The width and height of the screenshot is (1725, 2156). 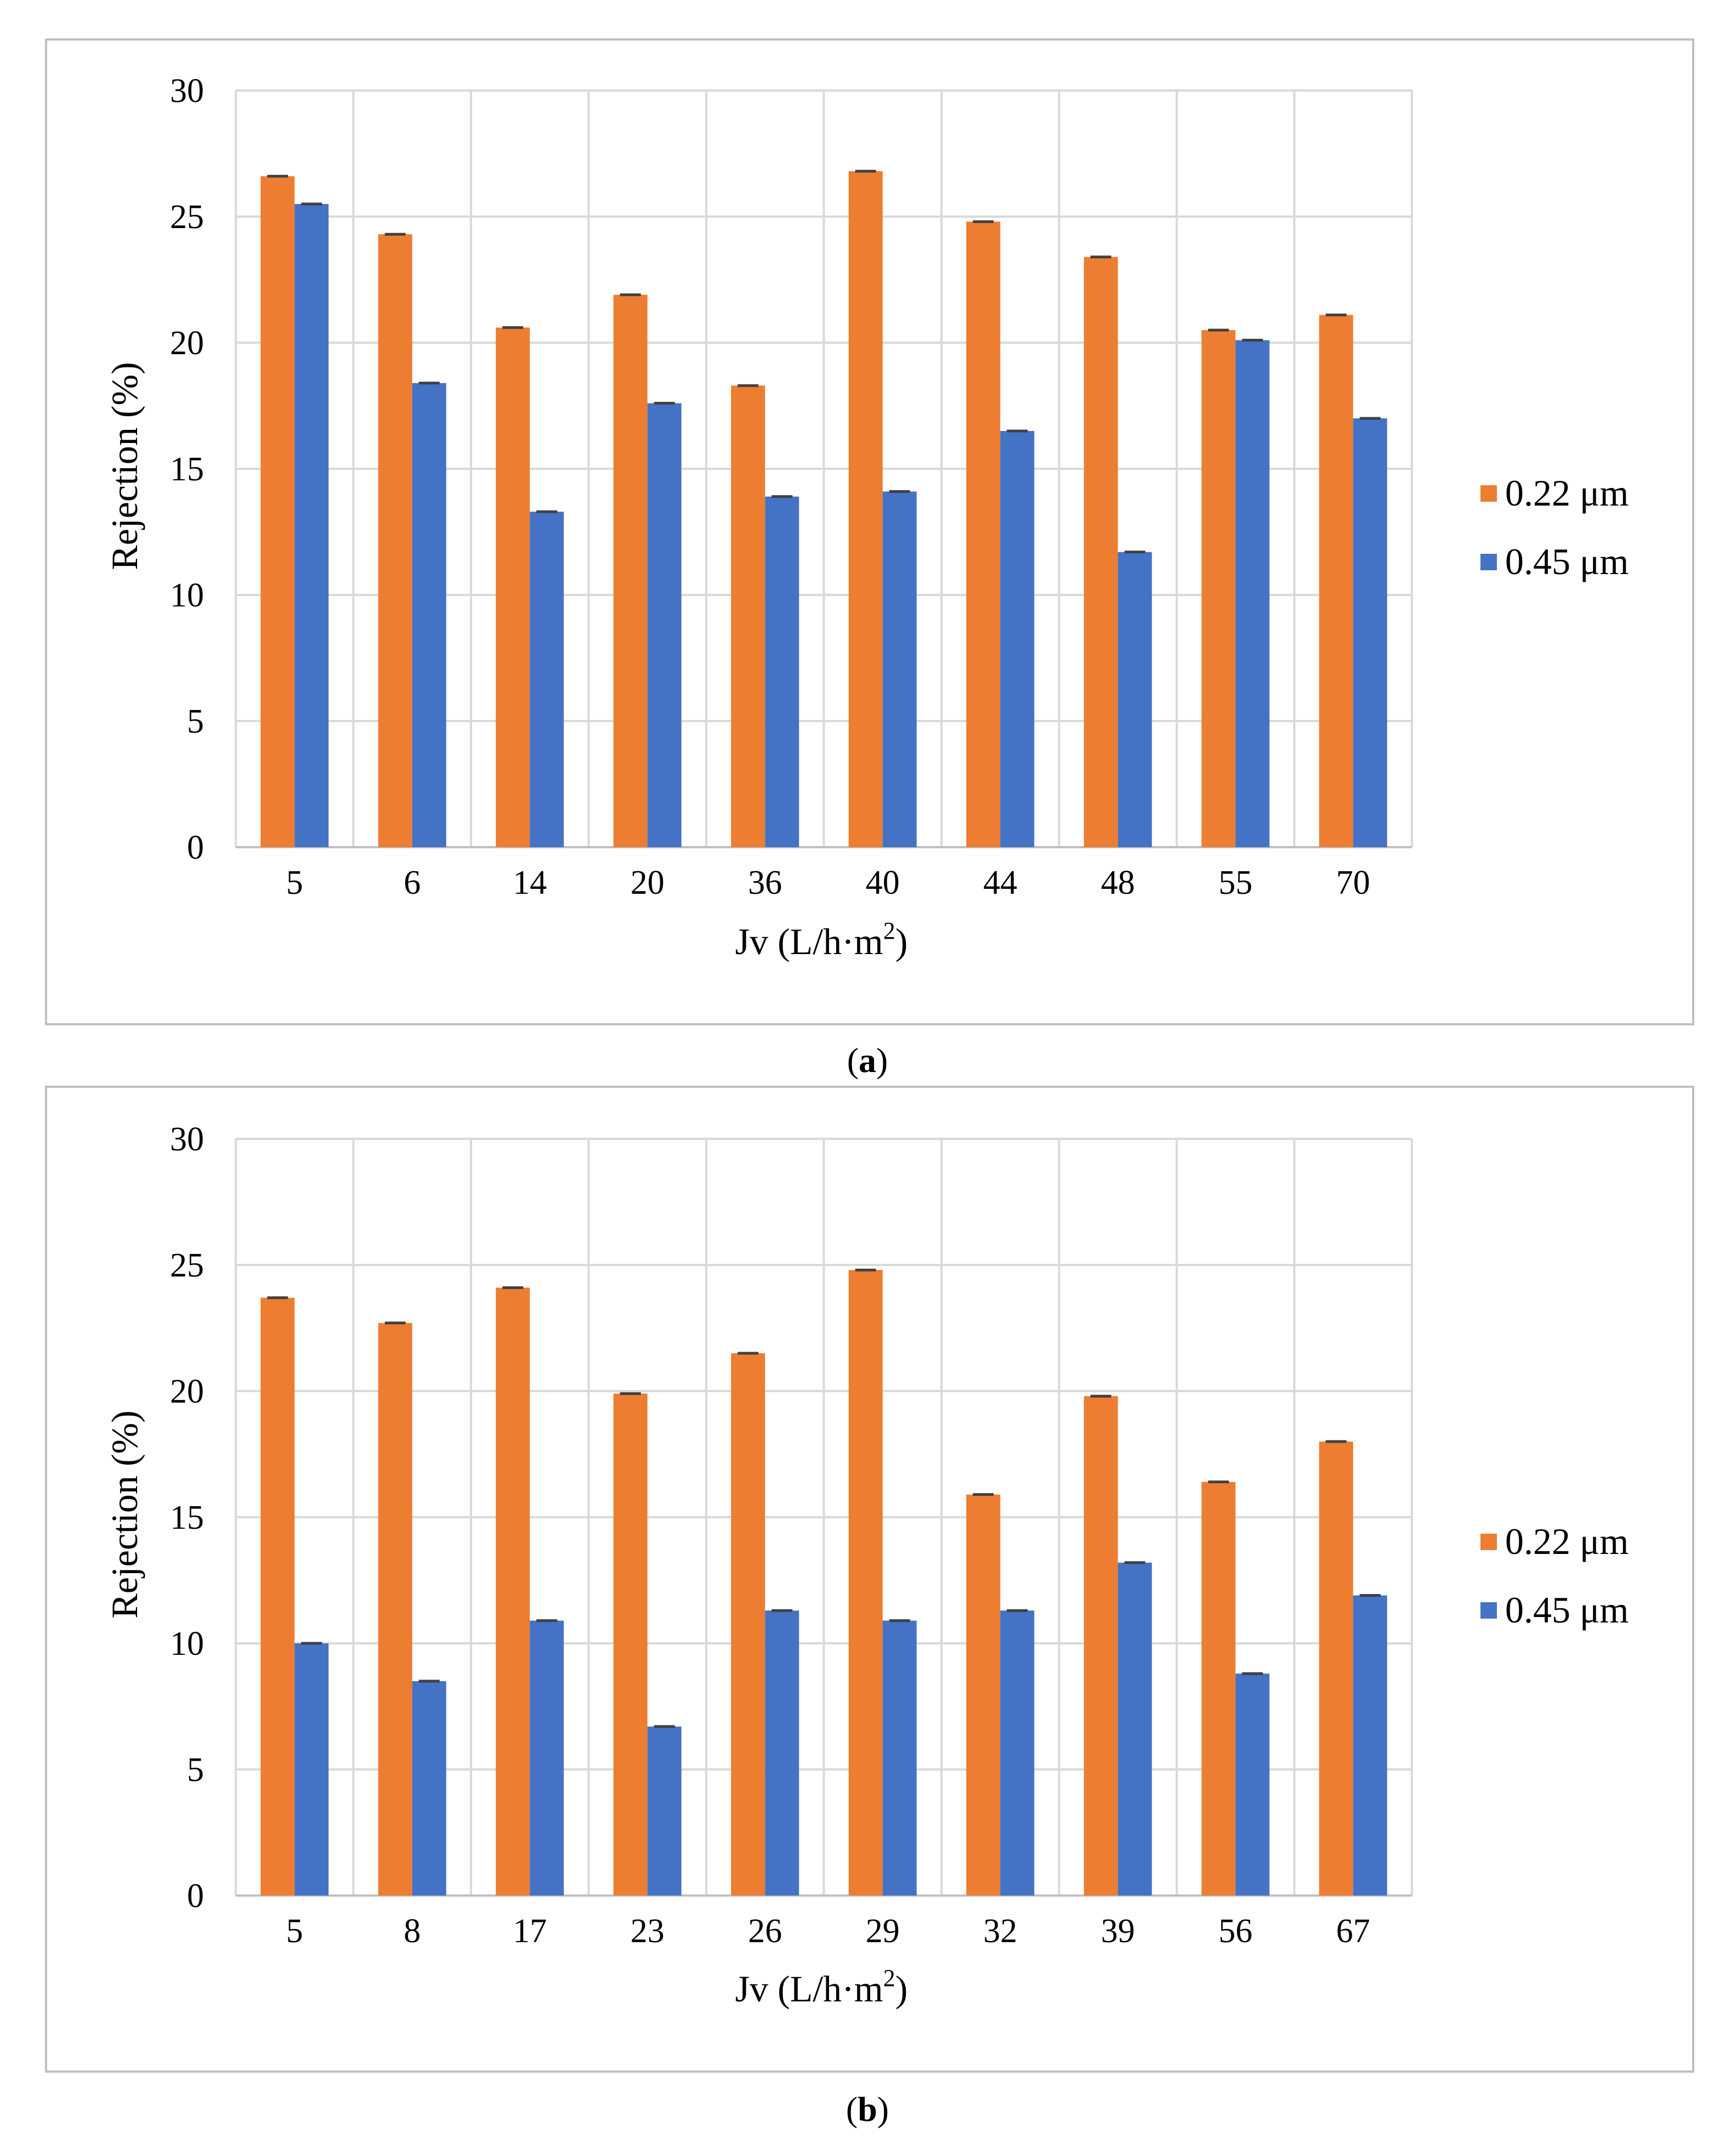 What do you see at coordinates (547, 679) in the screenshot?
I see `panel-a-bar-s1-c2` at bounding box center [547, 679].